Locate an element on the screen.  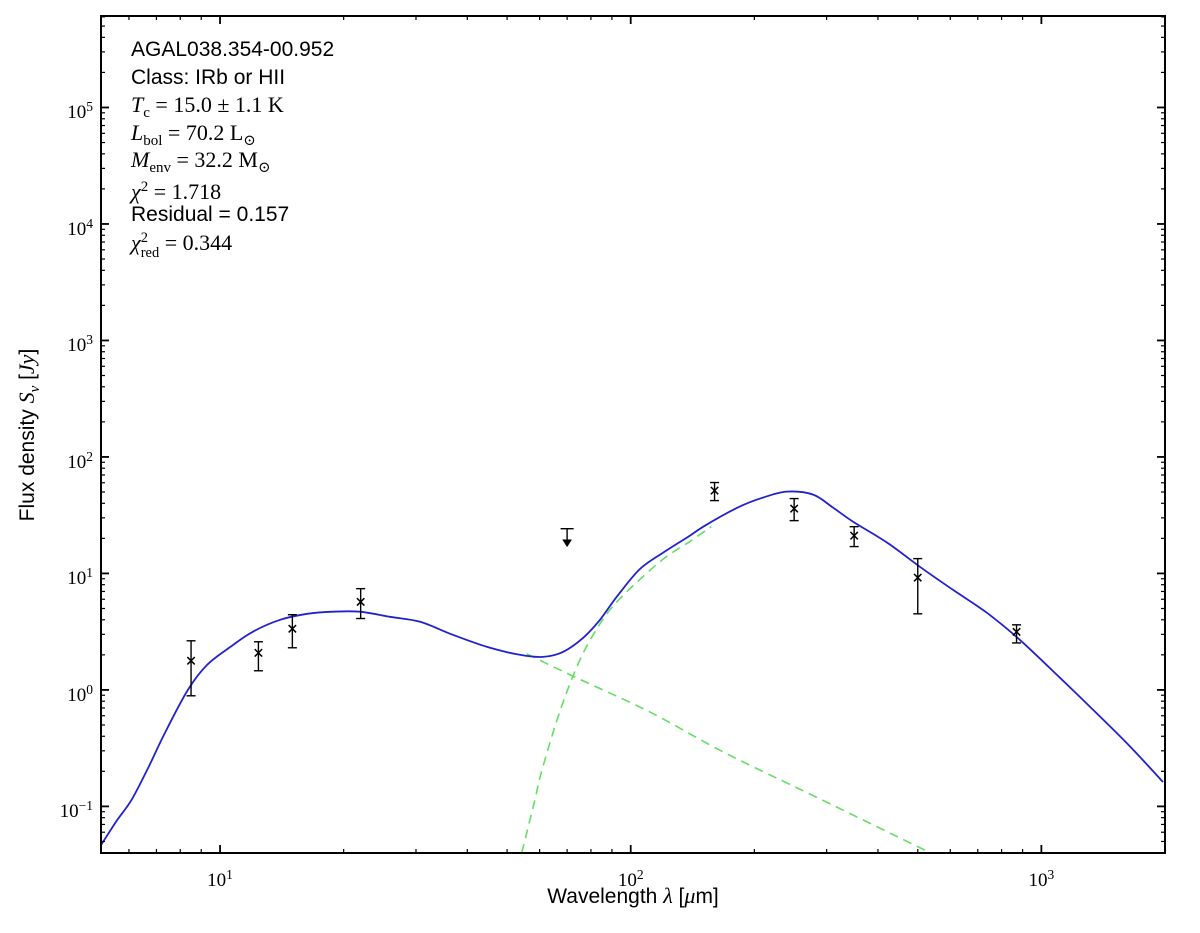
chi-squared: χ2 = 1.718 is located at coordinates (176, 191).